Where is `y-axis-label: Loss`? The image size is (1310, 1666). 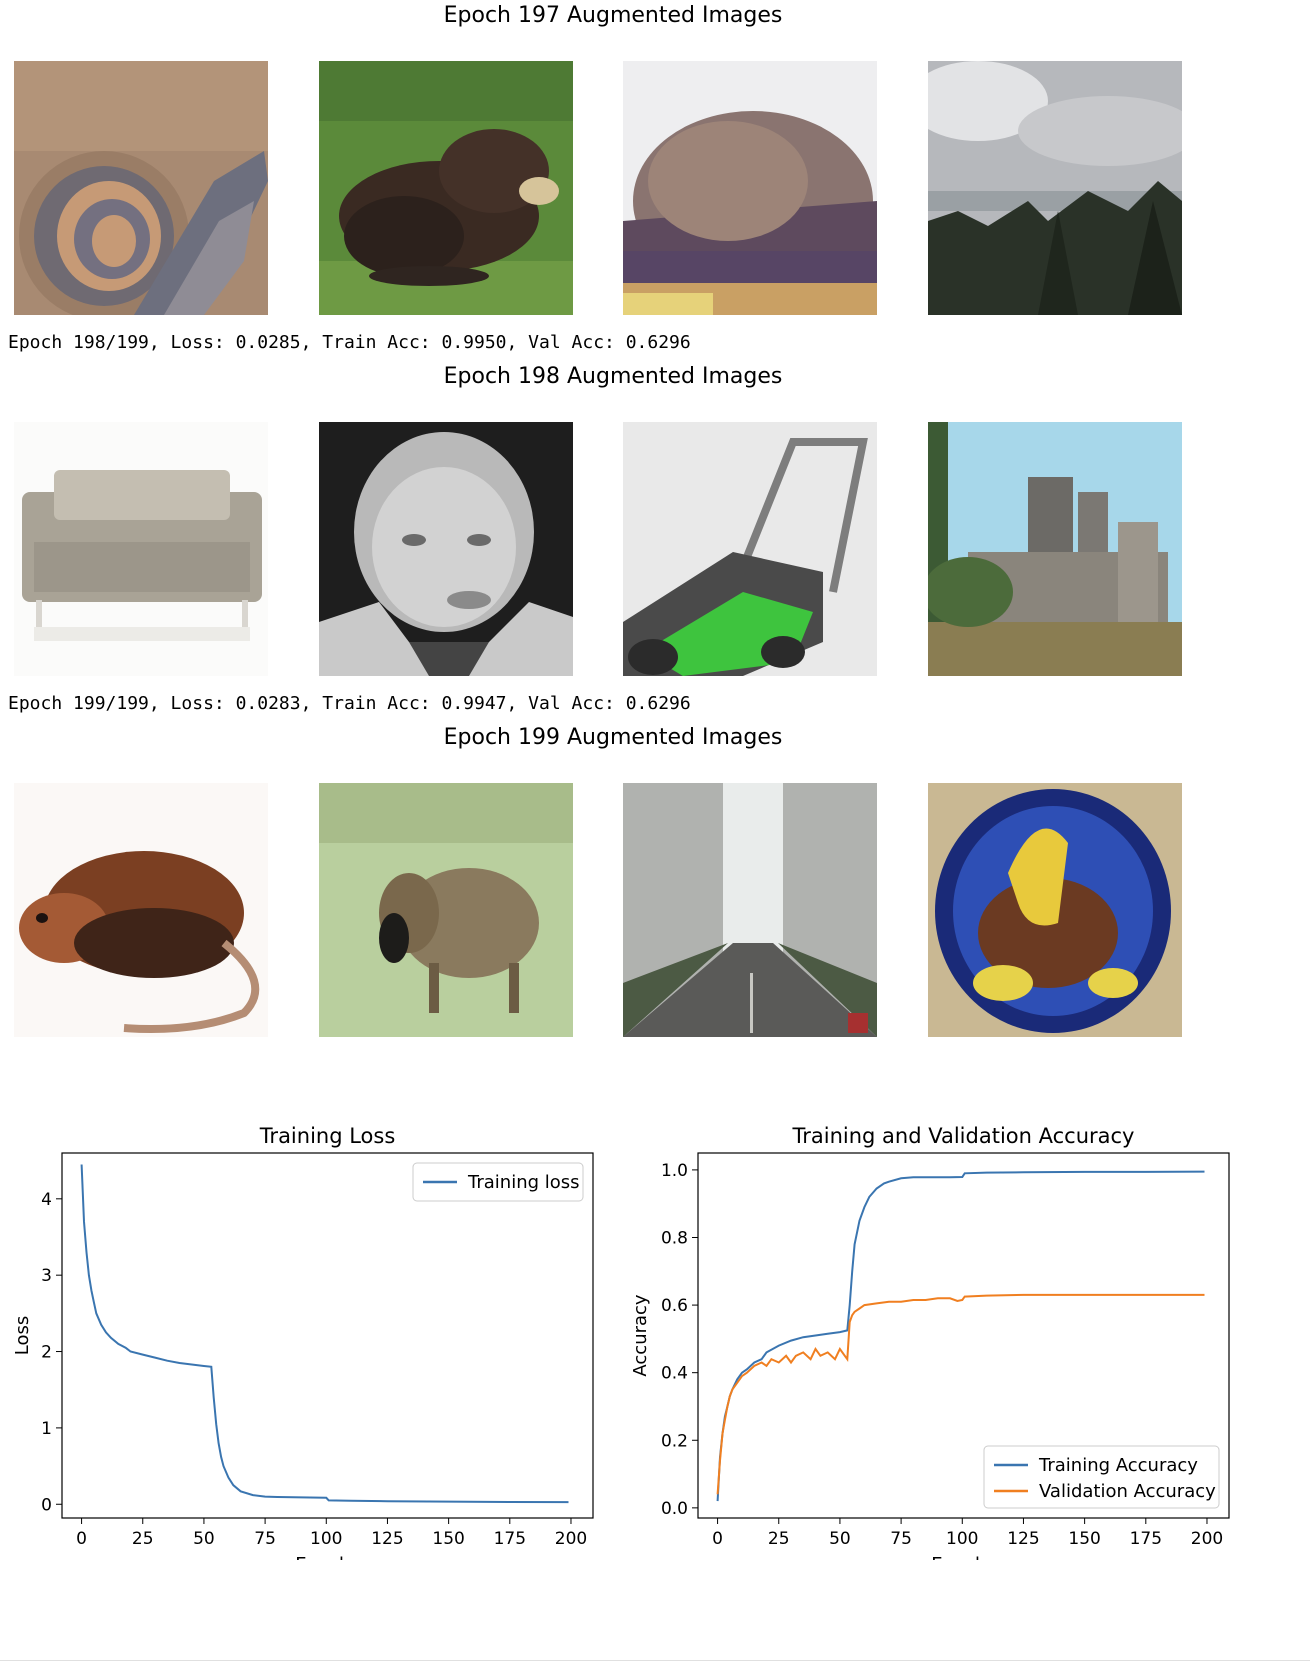
y-axis-label: Loss is located at coordinates (22, 1335).